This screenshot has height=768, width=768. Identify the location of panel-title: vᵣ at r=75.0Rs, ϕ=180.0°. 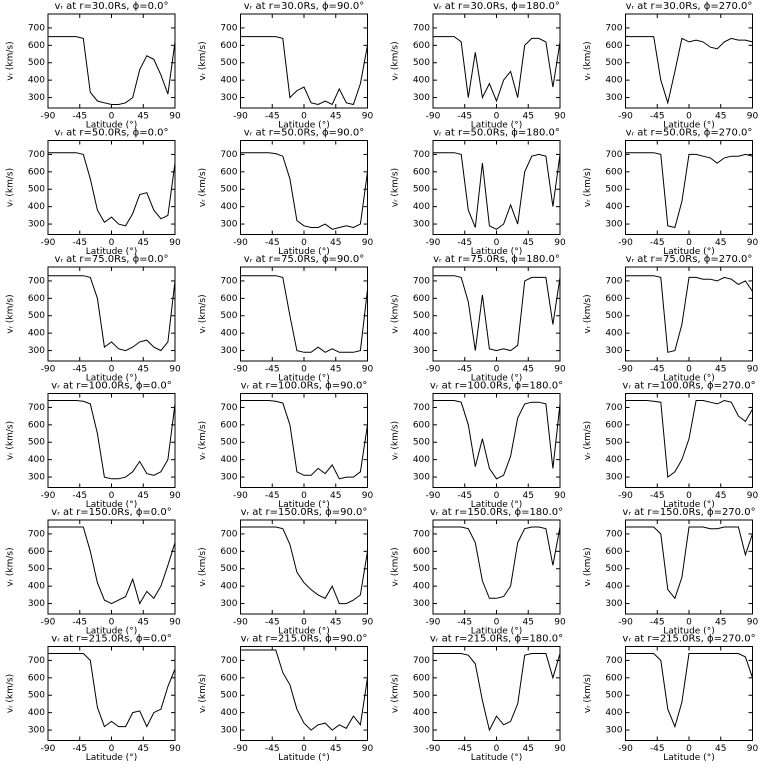
(496, 259).